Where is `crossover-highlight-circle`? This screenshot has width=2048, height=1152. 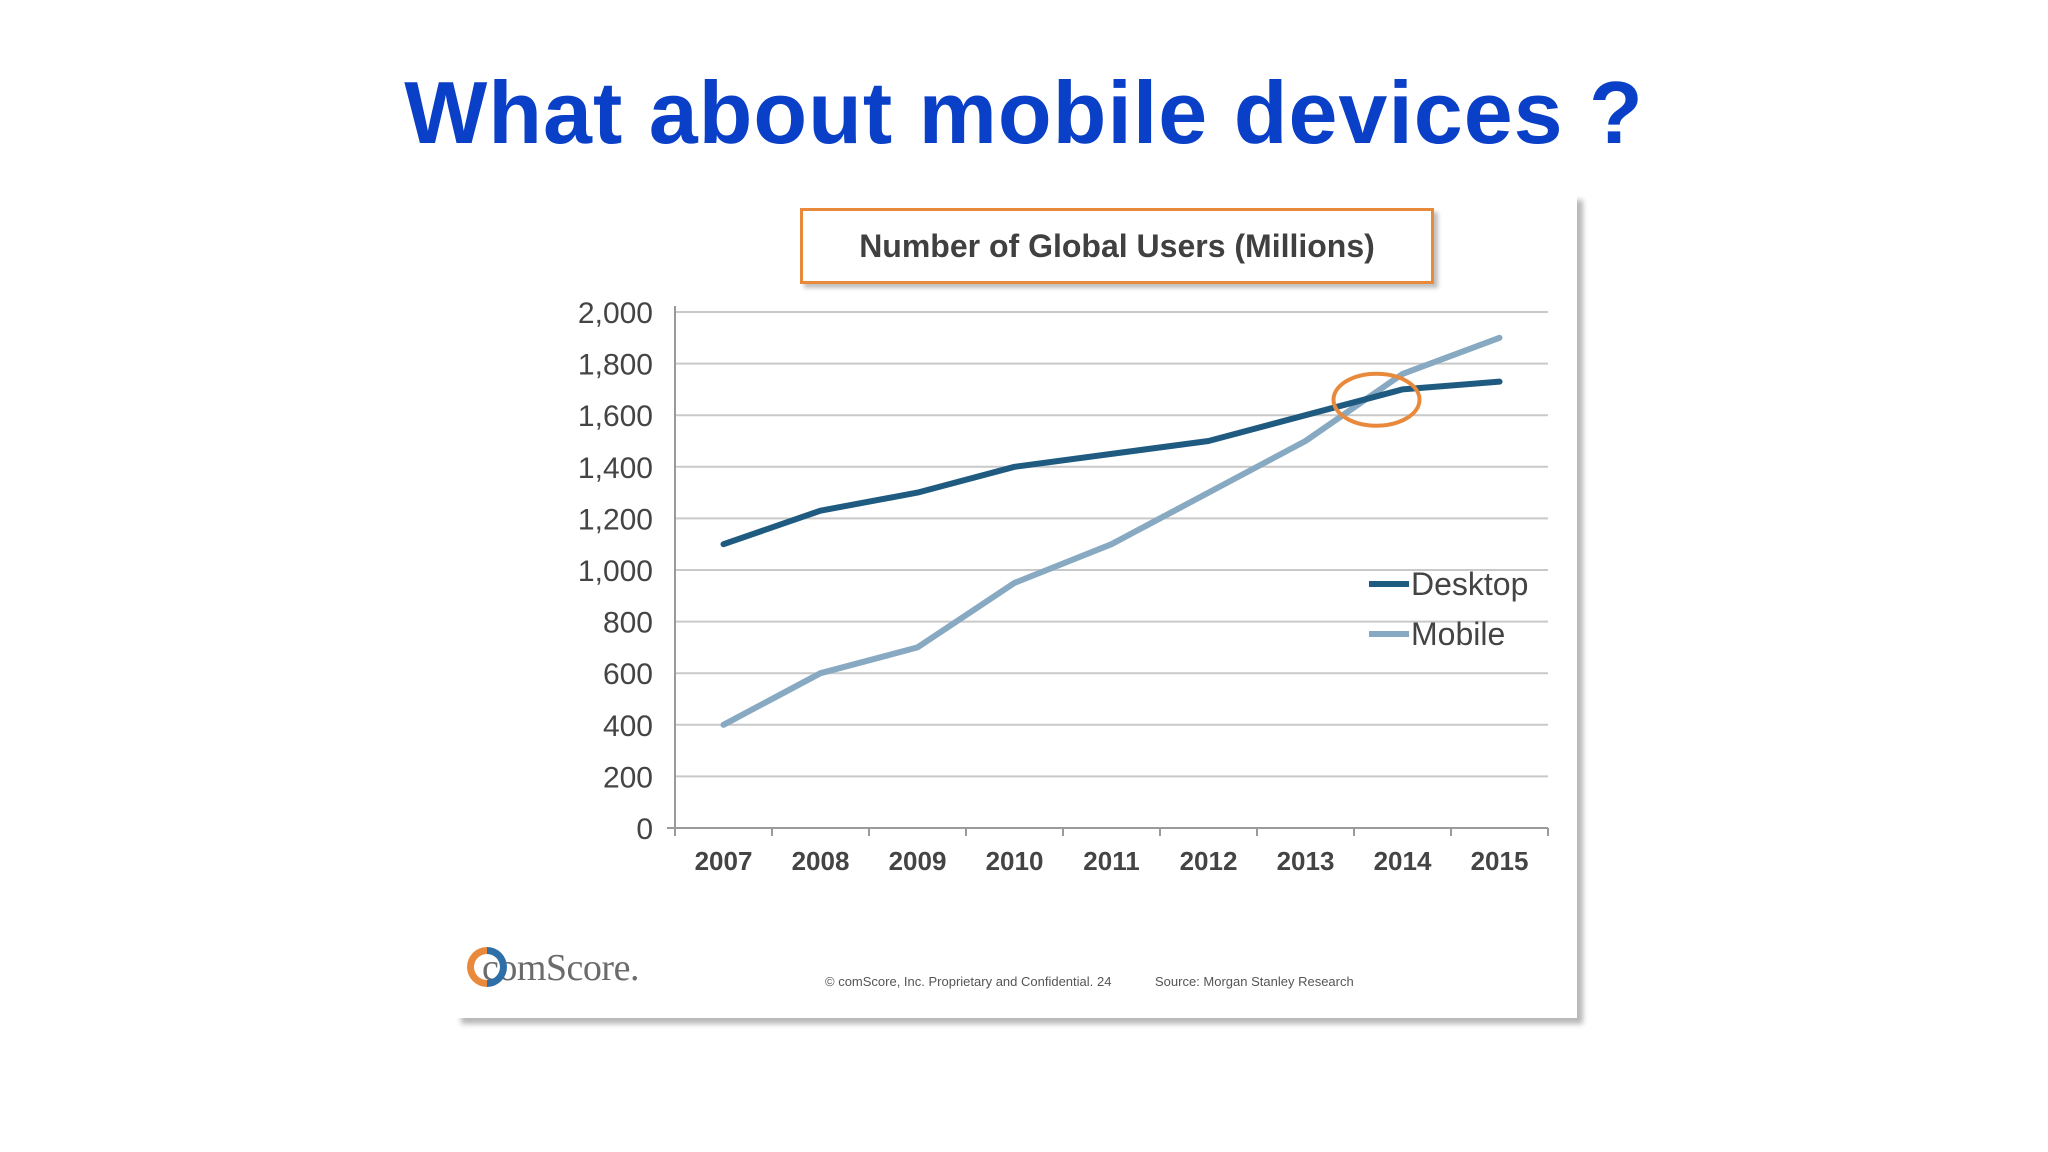
crossover-highlight-circle is located at coordinates (1376, 399).